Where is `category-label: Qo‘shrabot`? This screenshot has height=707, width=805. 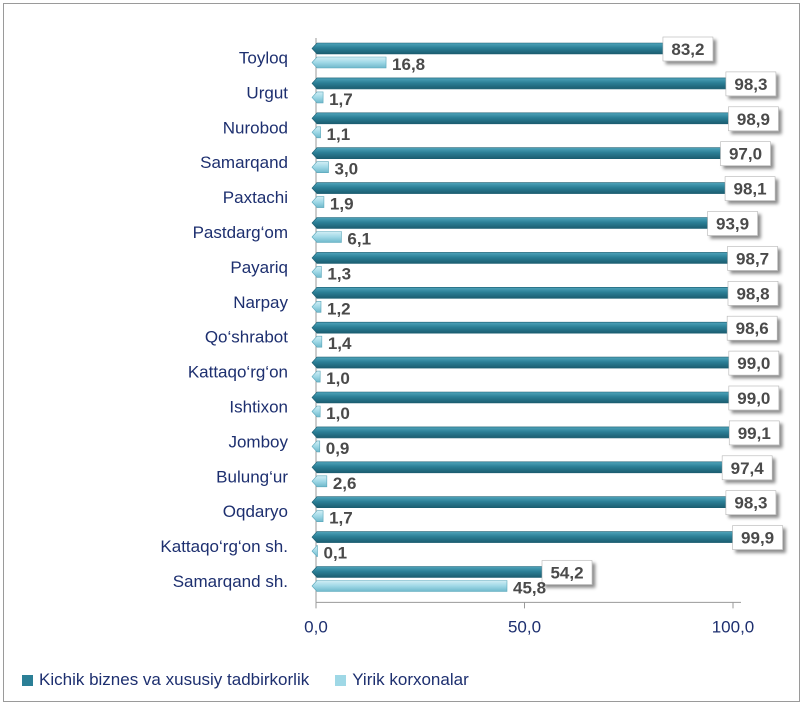 category-label: Qo‘shrabot is located at coordinates (246, 337).